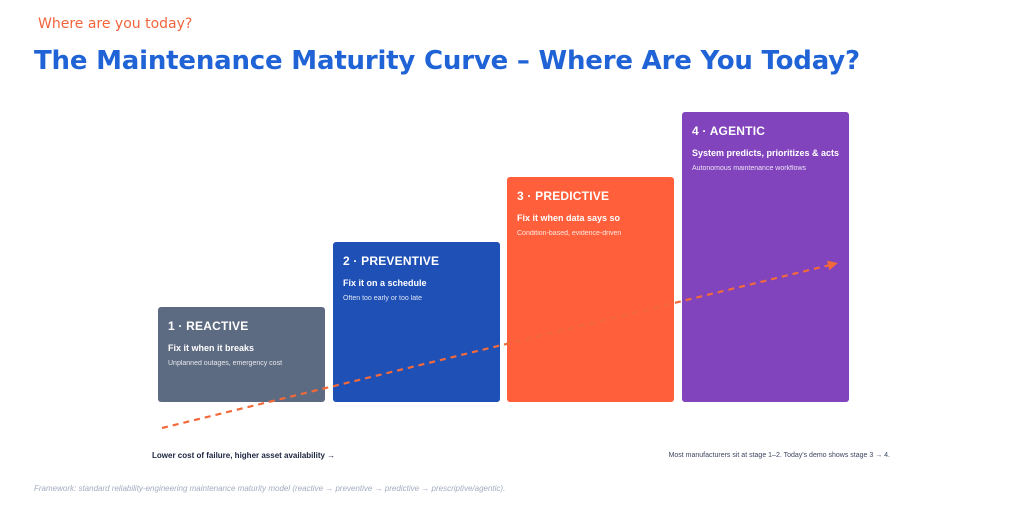 This screenshot has height=506, width=1024. I want to click on stage-title: 4 · AGENTIC, so click(729, 131).